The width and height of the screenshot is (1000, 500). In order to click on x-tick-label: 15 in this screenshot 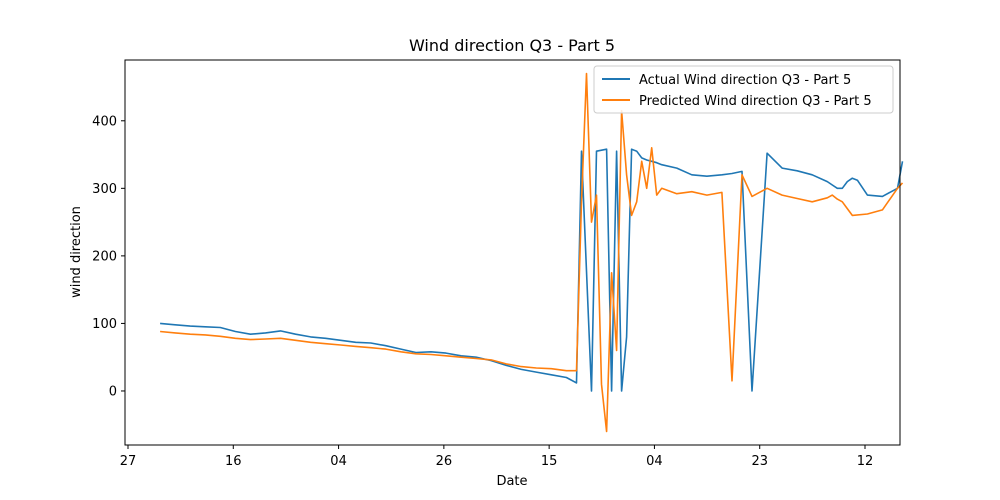, I will do `click(549, 461)`.